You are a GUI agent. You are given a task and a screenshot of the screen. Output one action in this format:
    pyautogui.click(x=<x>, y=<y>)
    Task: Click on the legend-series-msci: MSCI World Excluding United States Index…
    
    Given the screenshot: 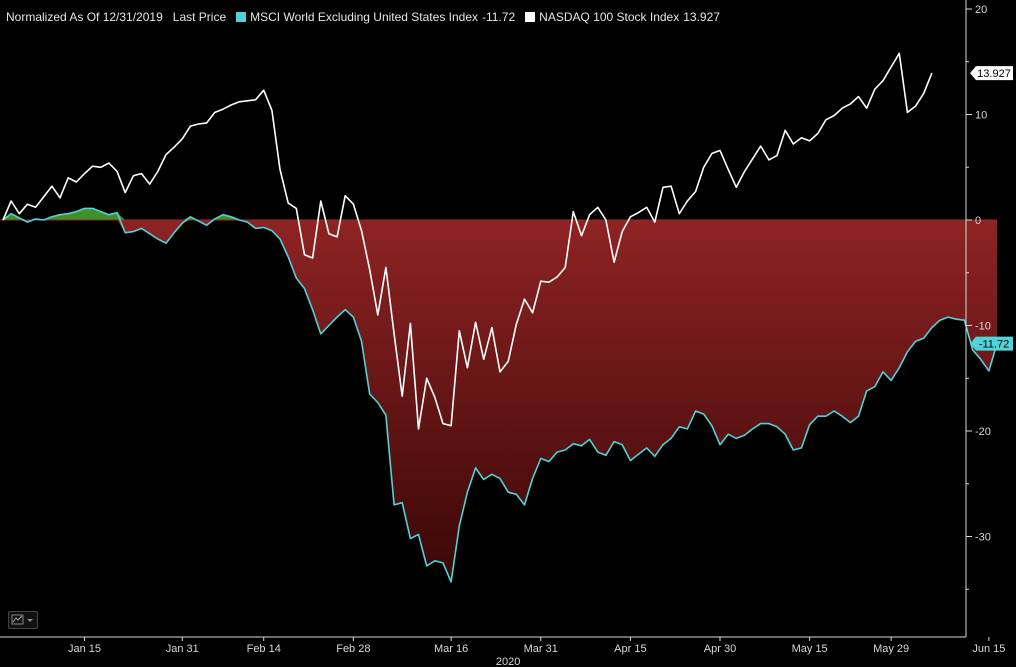 What is the action you would take?
    pyautogui.click(x=377, y=17)
    